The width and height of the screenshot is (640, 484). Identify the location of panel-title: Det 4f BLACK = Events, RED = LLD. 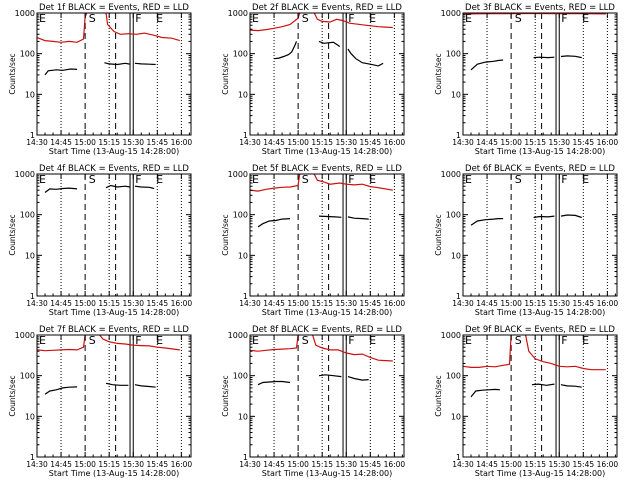
(114, 169).